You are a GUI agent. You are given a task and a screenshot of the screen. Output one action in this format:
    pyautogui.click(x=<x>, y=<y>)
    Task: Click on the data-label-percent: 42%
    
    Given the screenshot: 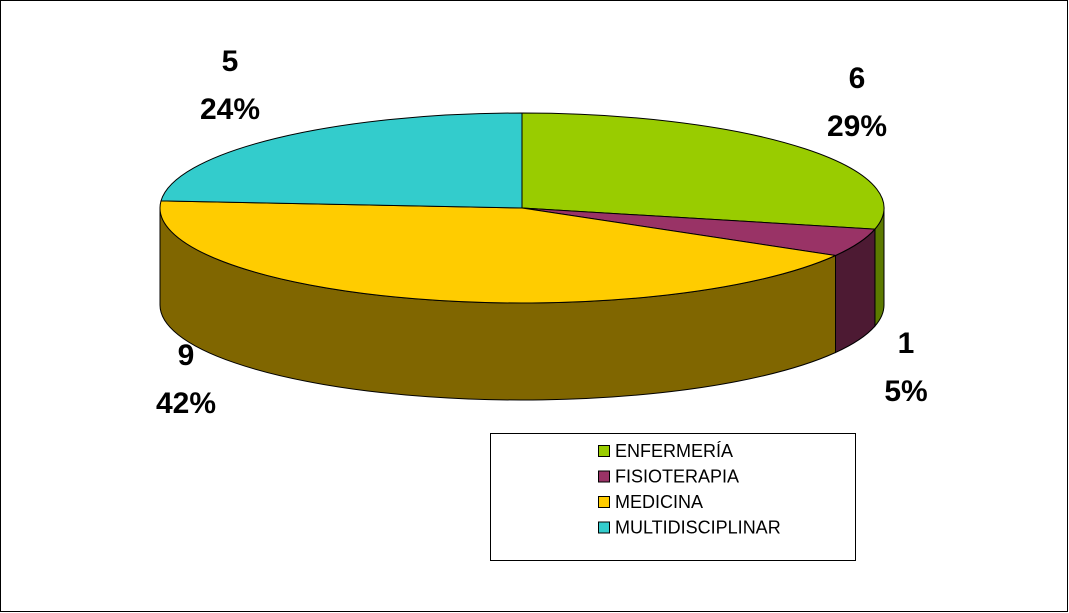 What is the action you would take?
    pyautogui.click(x=186, y=403)
    